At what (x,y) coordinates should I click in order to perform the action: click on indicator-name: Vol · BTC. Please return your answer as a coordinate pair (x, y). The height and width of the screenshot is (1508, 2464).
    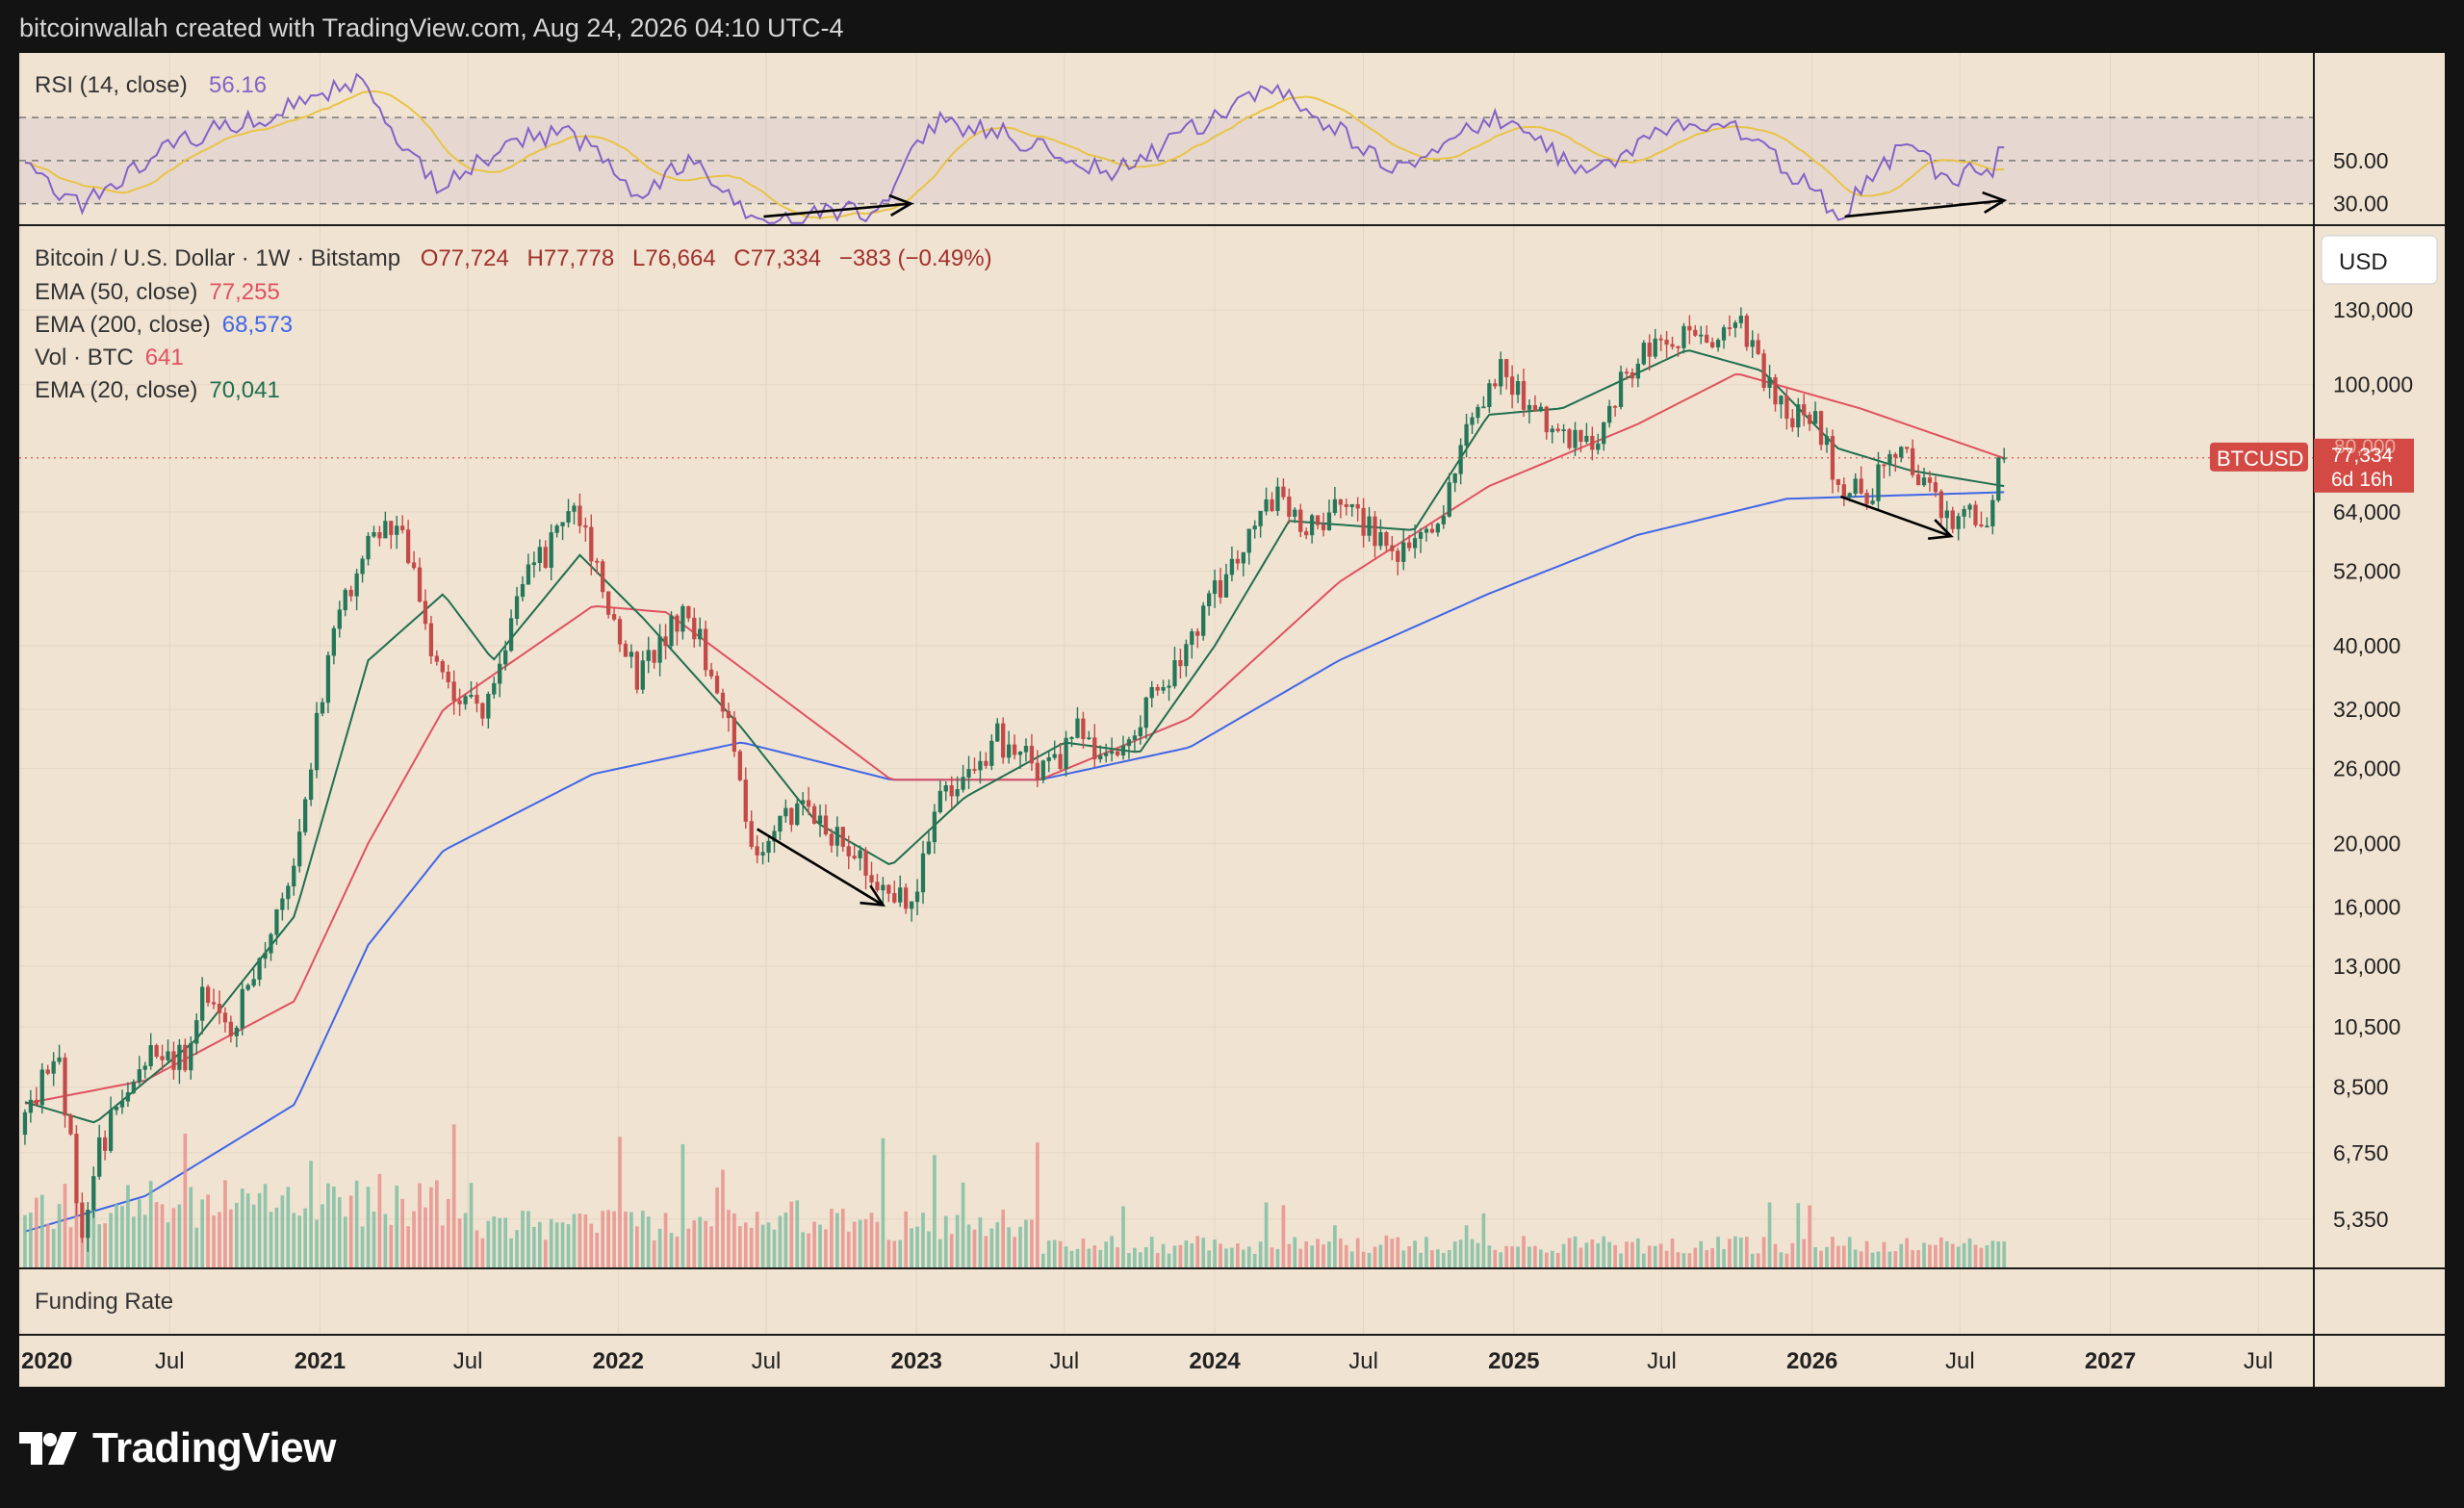
    Looking at the image, I should click on (84, 358).